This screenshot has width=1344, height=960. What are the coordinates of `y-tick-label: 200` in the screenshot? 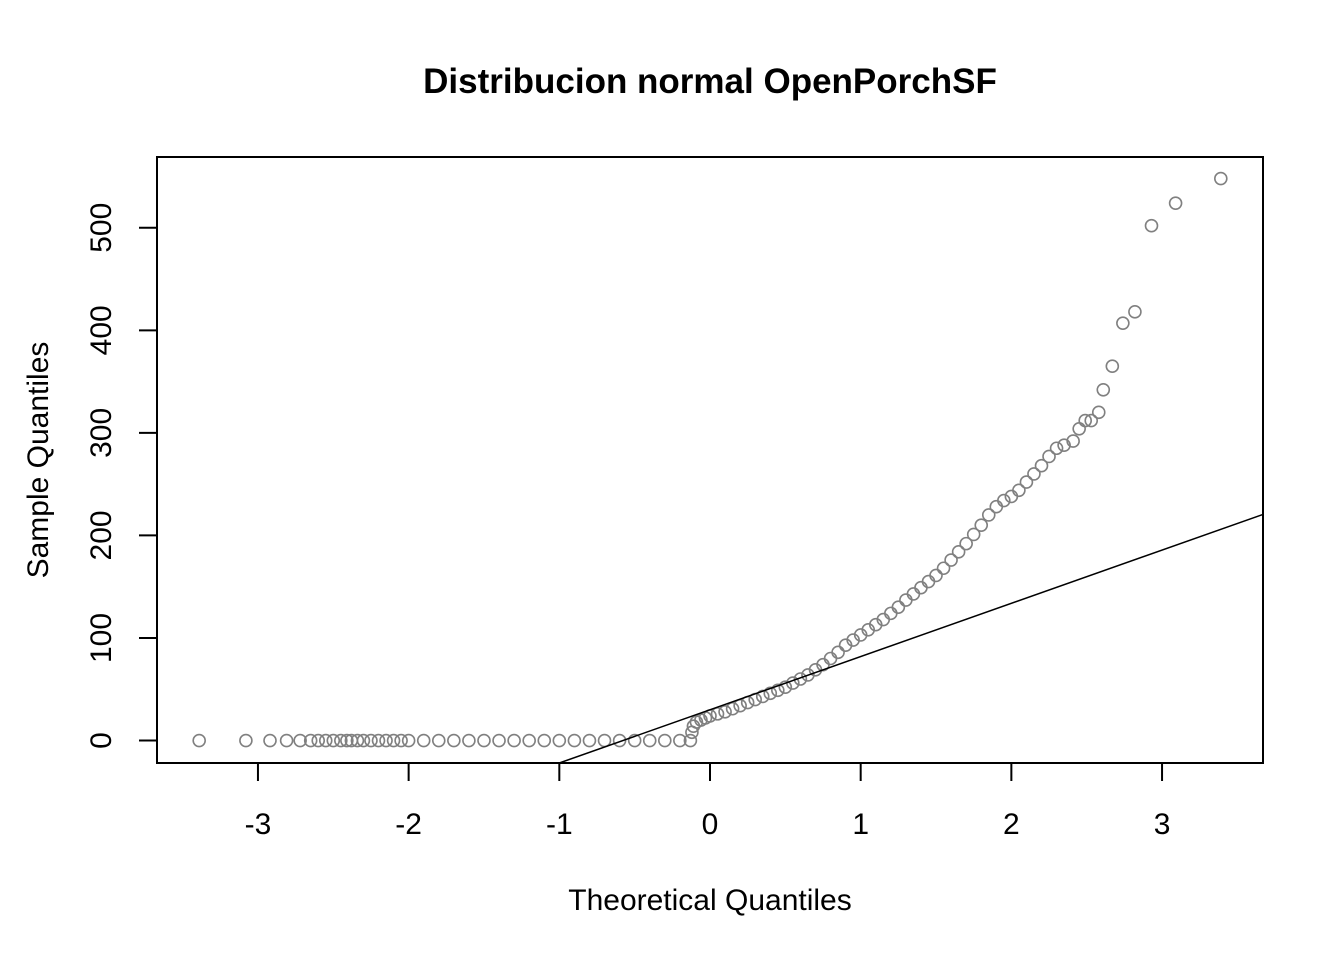 It's located at (101, 535).